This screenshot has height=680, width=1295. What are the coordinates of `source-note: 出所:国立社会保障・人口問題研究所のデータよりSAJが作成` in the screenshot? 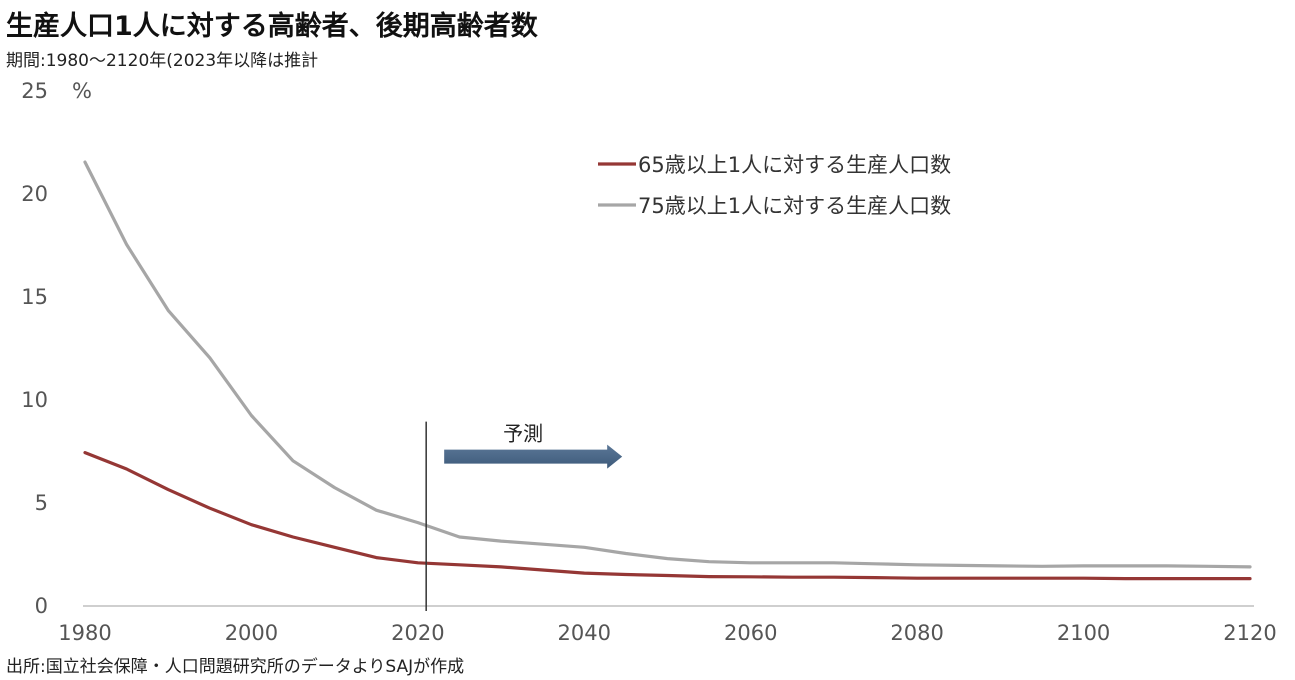 It's located at (235, 667).